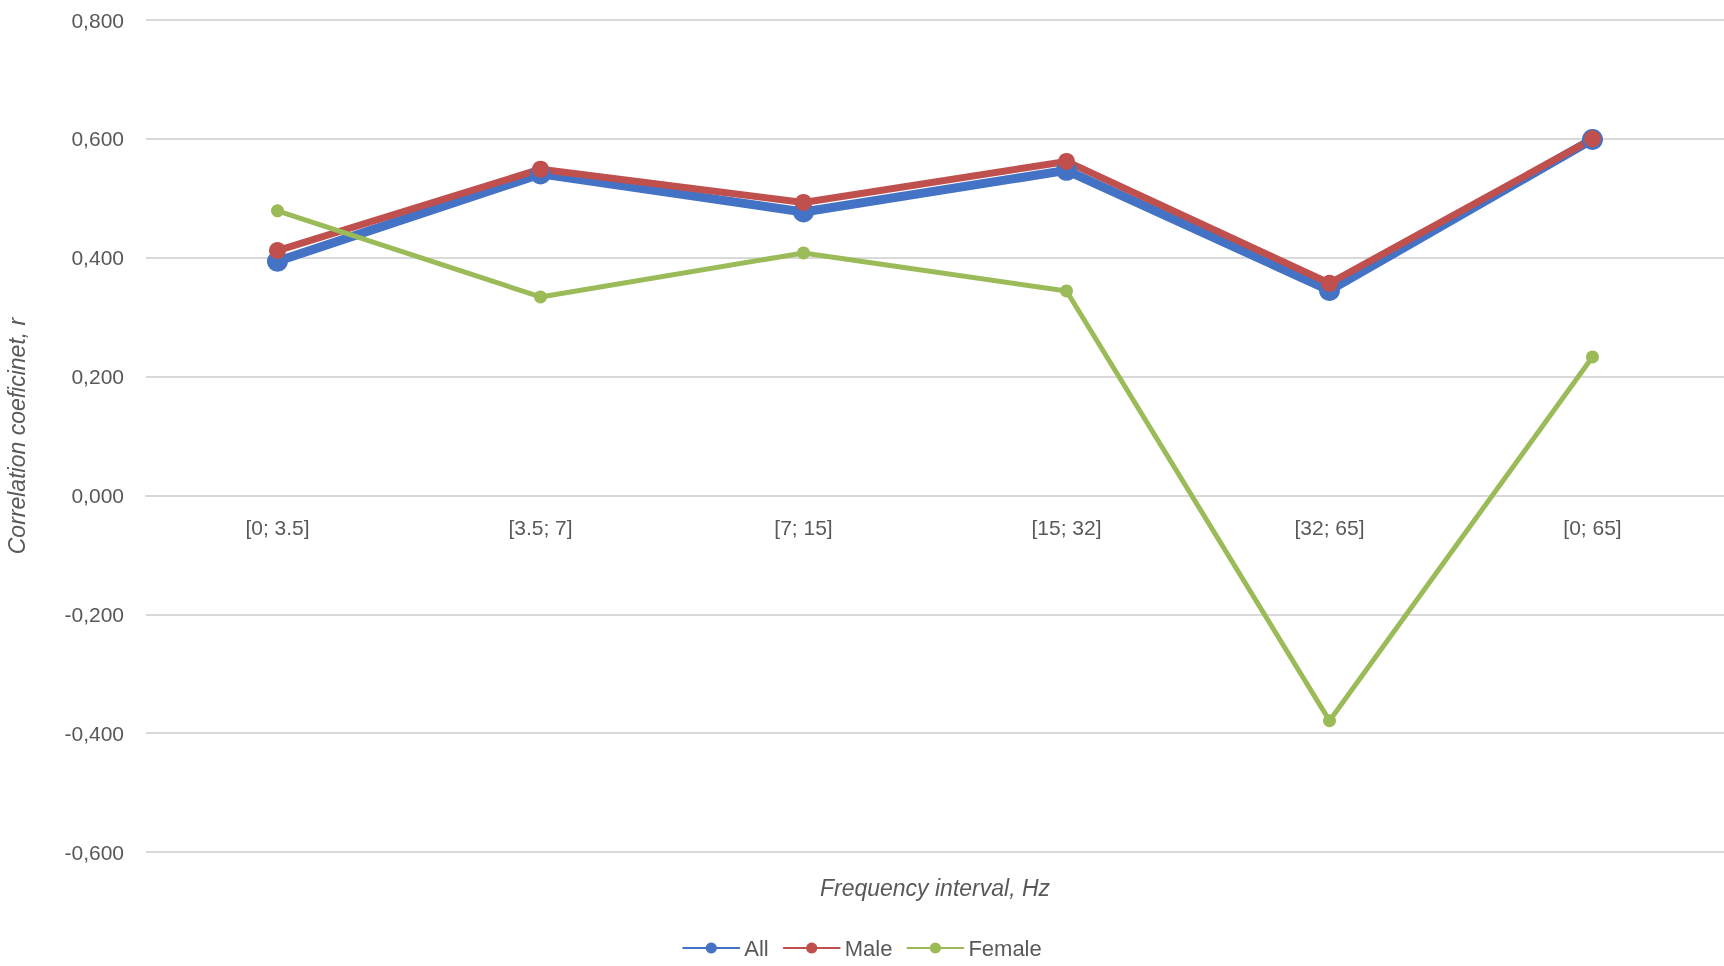  Describe the element at coordinates (97, 495) in the screenshot. I see `y-tick-label: 0,000` at that location.